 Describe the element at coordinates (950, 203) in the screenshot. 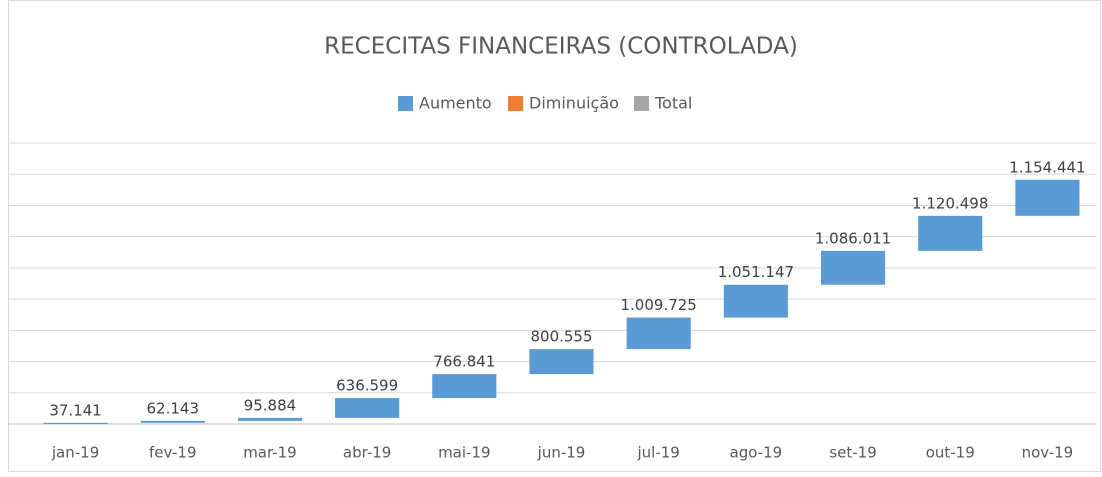

I see `data-label: 1.120.498` at that location.